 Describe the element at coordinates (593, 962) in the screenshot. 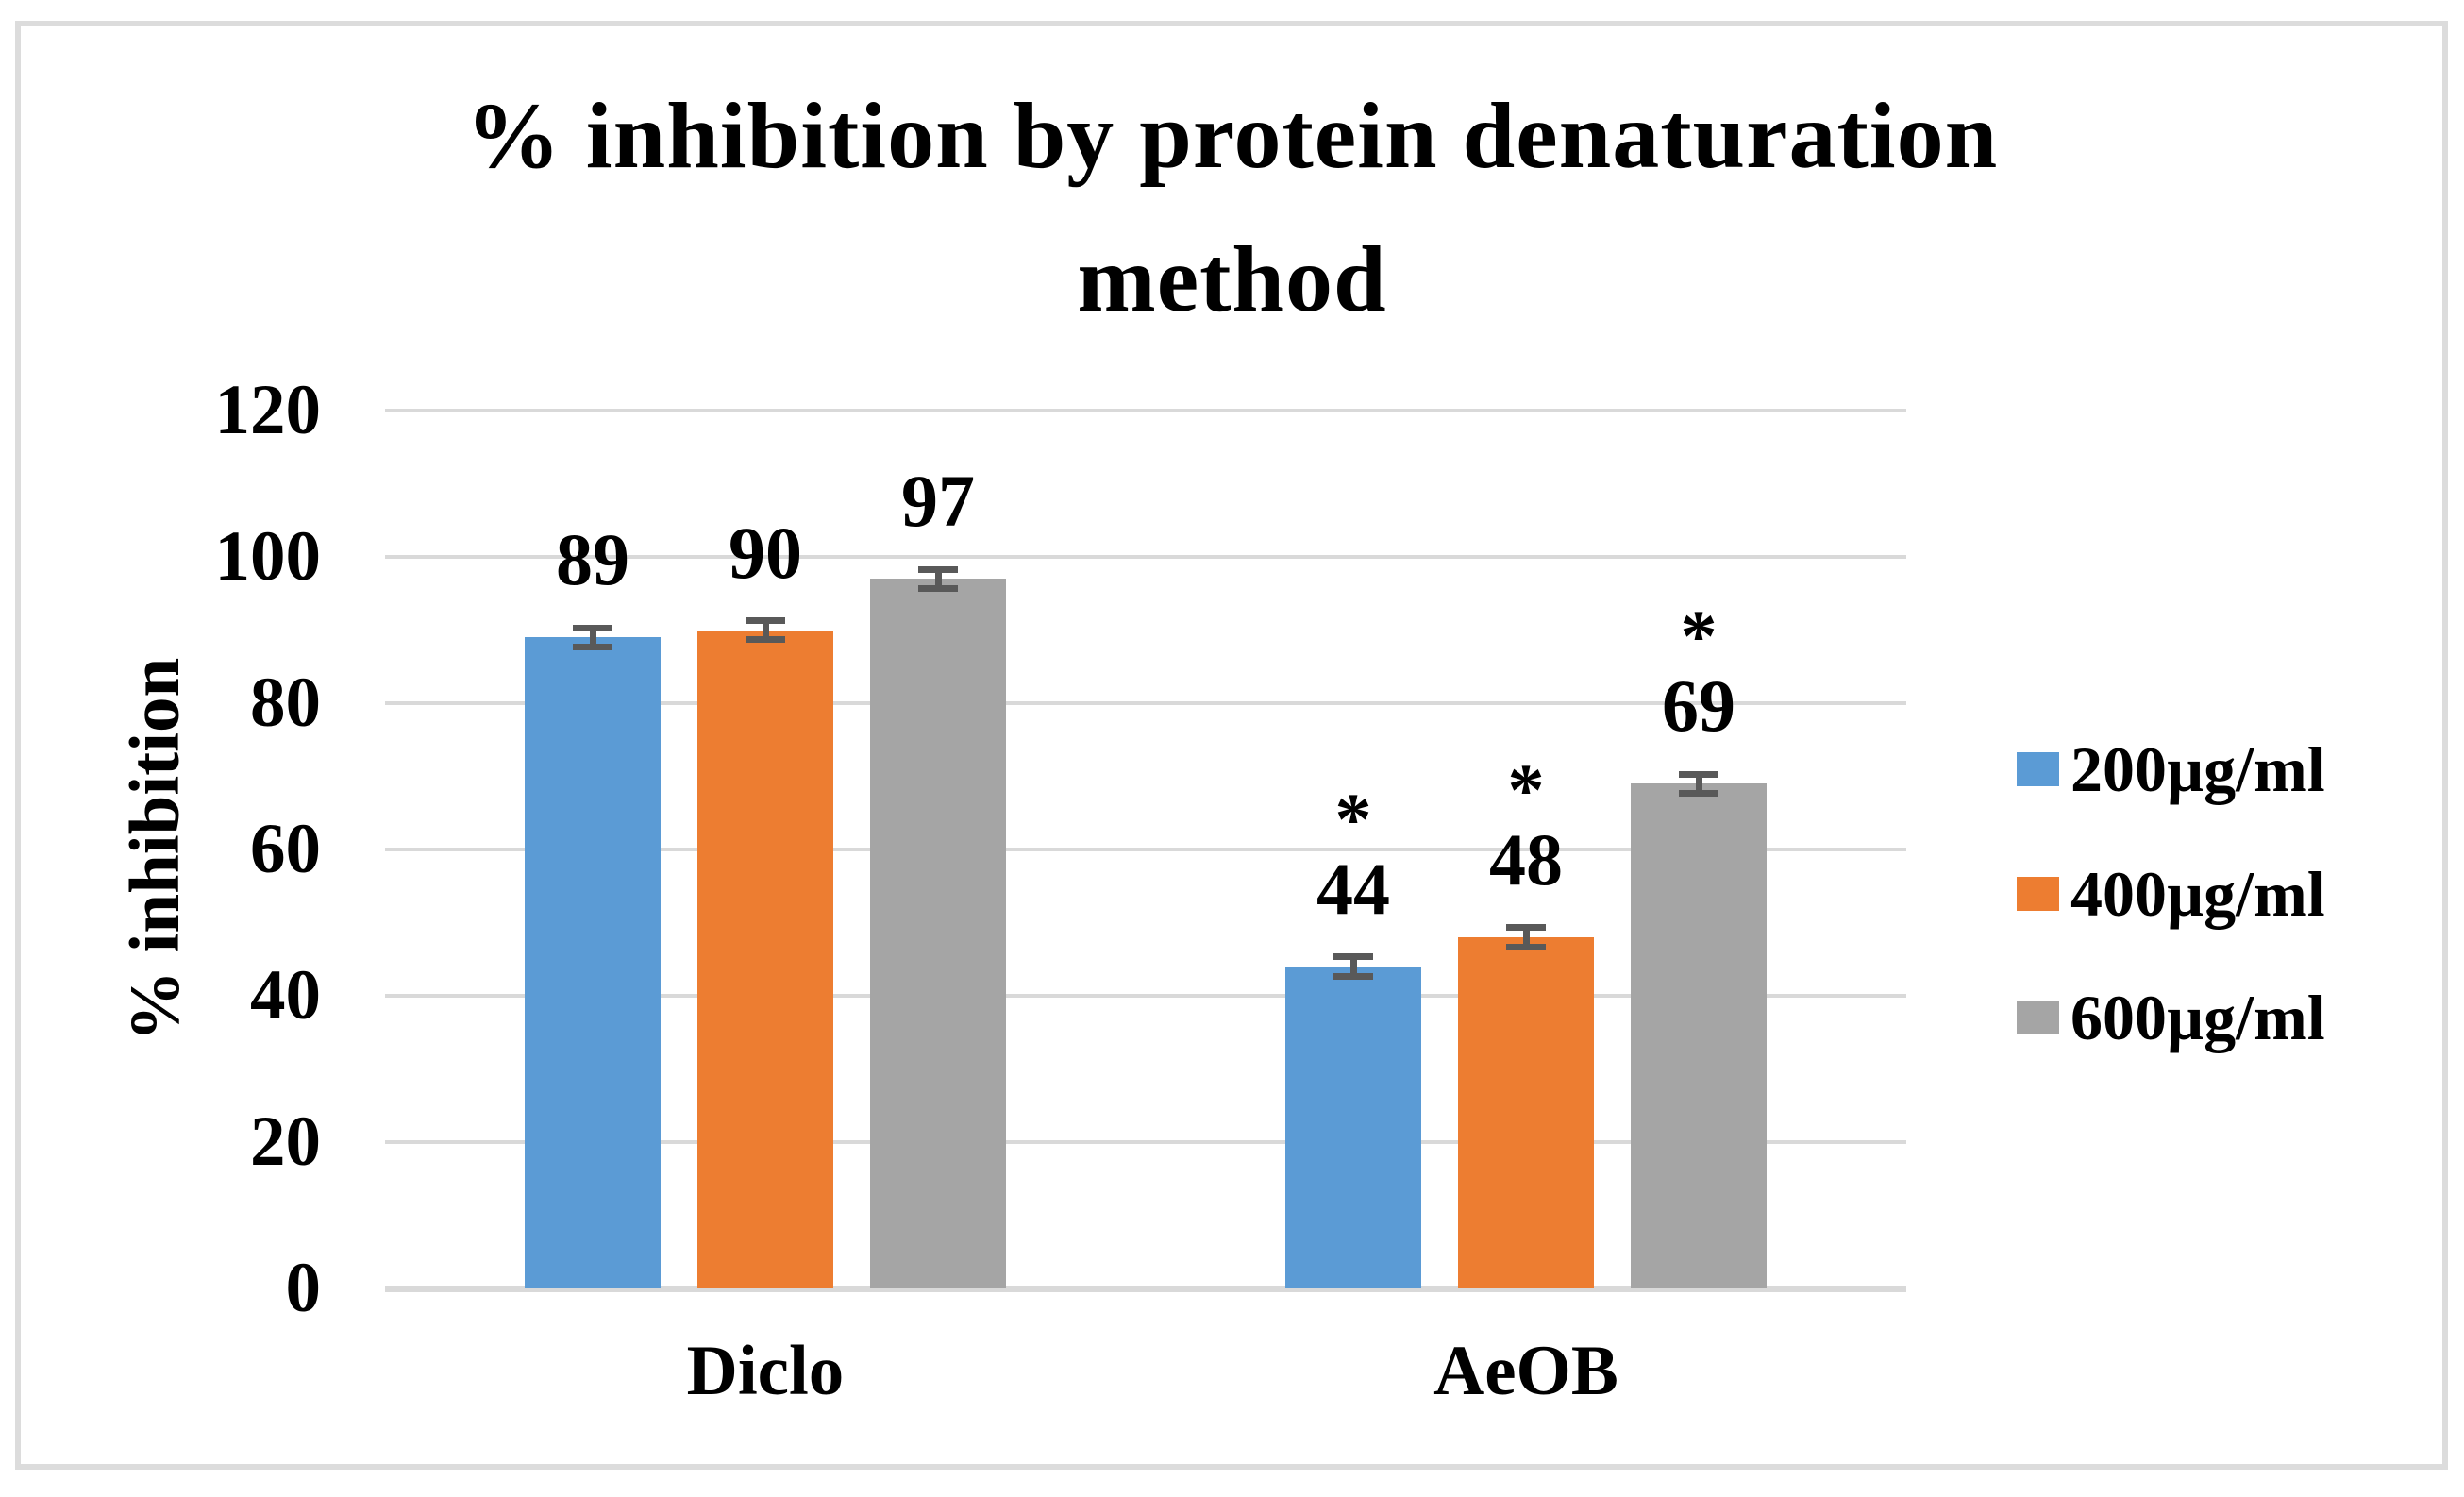

I see `bar-diclo-series1` at that location.